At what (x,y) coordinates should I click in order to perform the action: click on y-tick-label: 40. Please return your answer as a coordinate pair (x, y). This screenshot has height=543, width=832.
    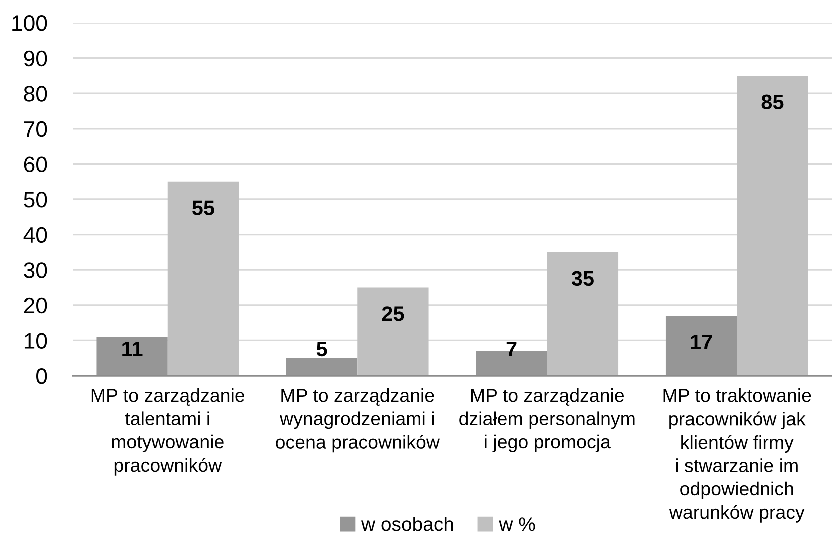
    Looking at the image, I should click on (36, 235).